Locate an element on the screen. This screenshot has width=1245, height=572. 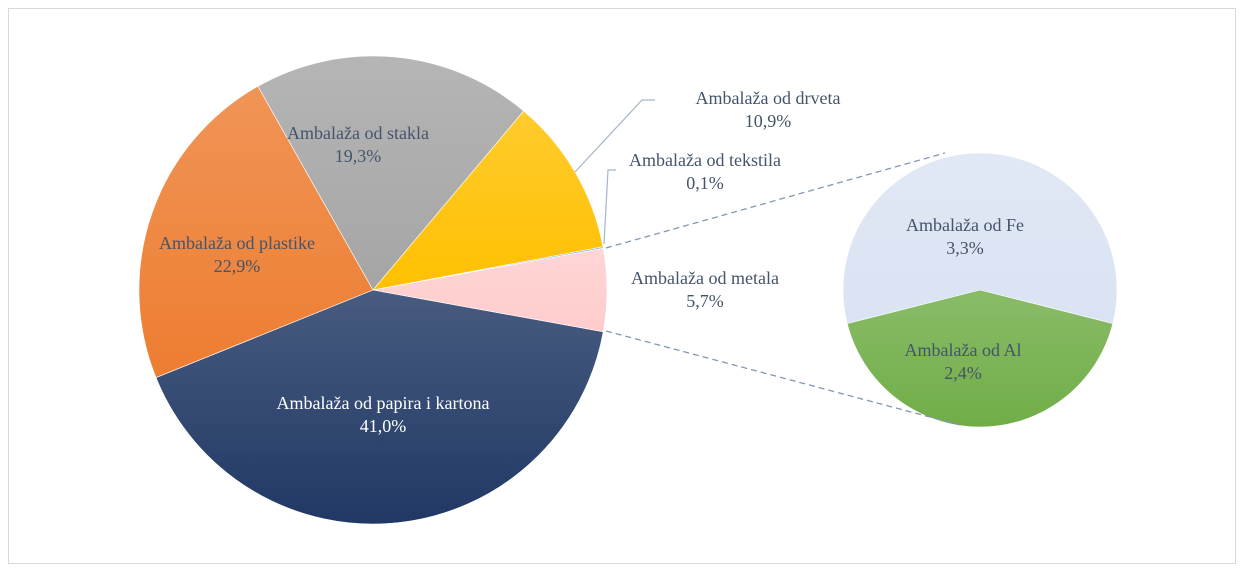
data-label: Ambalaža od stakla 19,3% is located at coordinates (358, 145).